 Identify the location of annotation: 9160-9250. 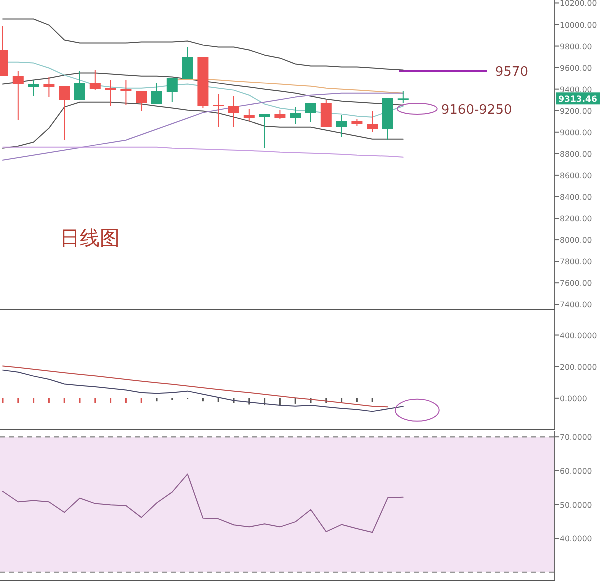
(476, 110).